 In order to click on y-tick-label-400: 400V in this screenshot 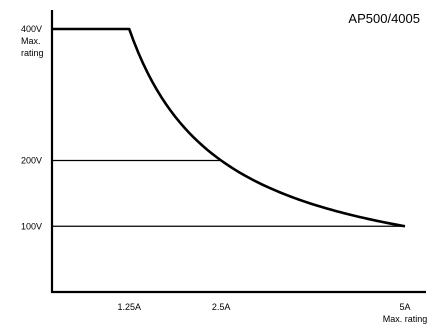, I will do `click(31, 29)`.